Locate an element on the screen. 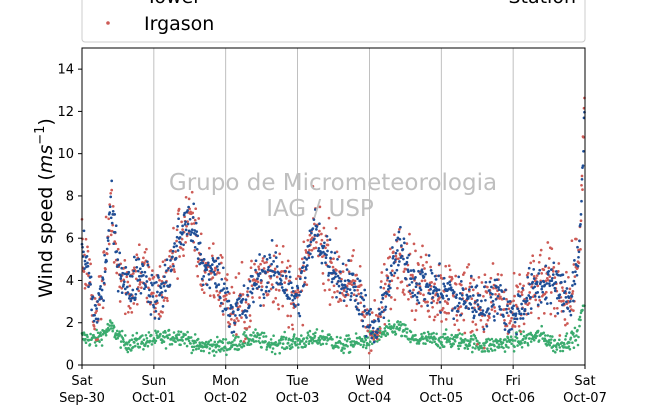  y-tick-label: 4 is located at coordinates (70, 281).